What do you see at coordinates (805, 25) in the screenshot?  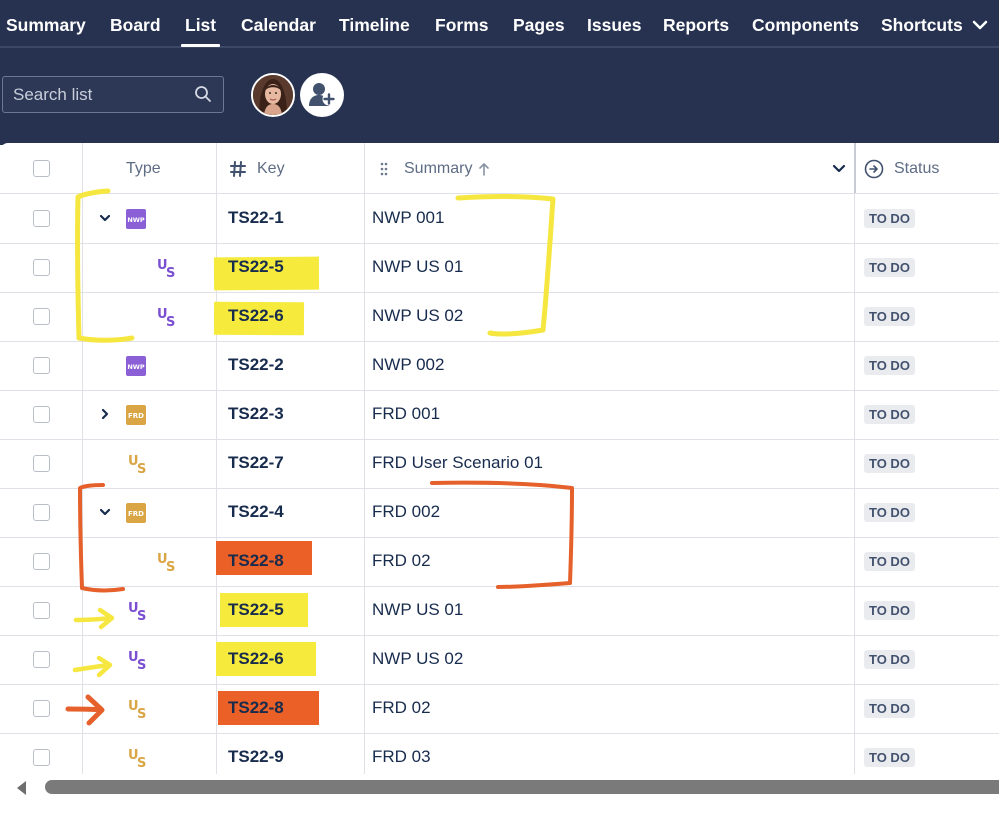 I see `tab-components: Components` at bounding box center [805, 25].